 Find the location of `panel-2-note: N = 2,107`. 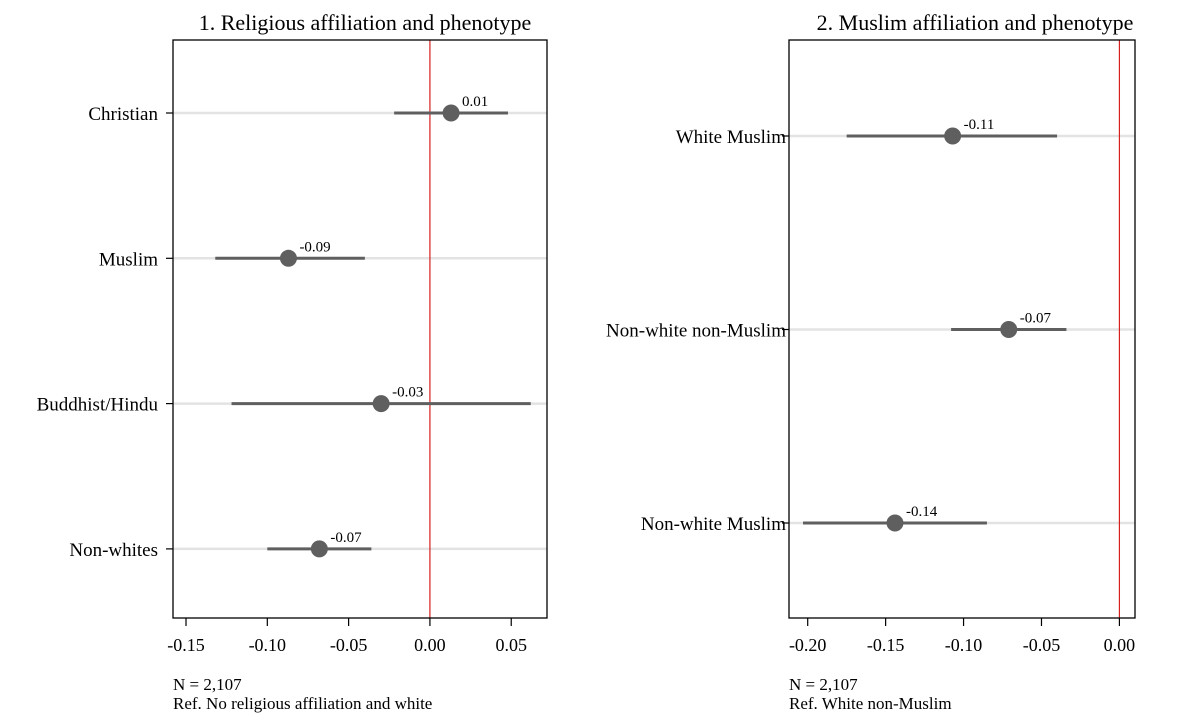

panel-2-note: N = 2,107 is located at coordinates (823, 684).